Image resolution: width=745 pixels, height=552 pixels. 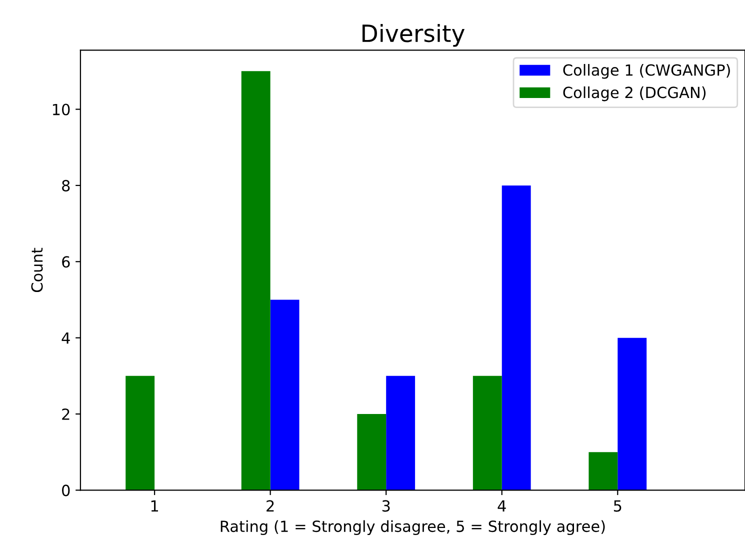 What do you see at coordinates (270, 506) in the screenshot?
I see `x-tick-label: 2` at bounding box center [270, 506].